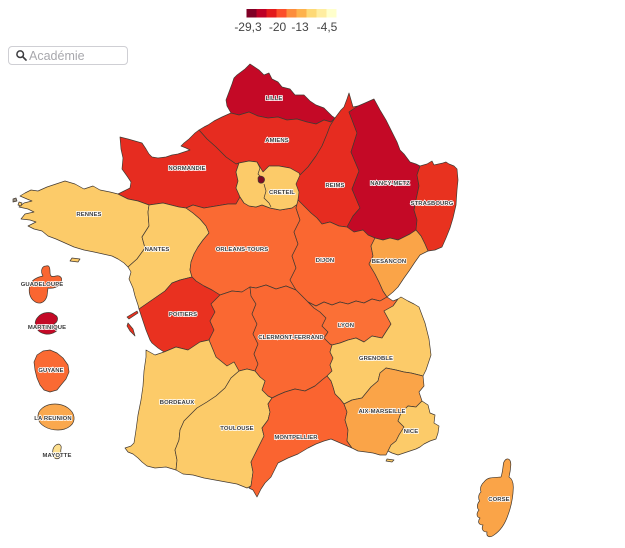 Image resolution: width=625 pixels, height=548 pixels. What do you see at coordinates (157, 250) in the screenshot?
I see `svg-text: NANTES` at bounding box center [157, 250].